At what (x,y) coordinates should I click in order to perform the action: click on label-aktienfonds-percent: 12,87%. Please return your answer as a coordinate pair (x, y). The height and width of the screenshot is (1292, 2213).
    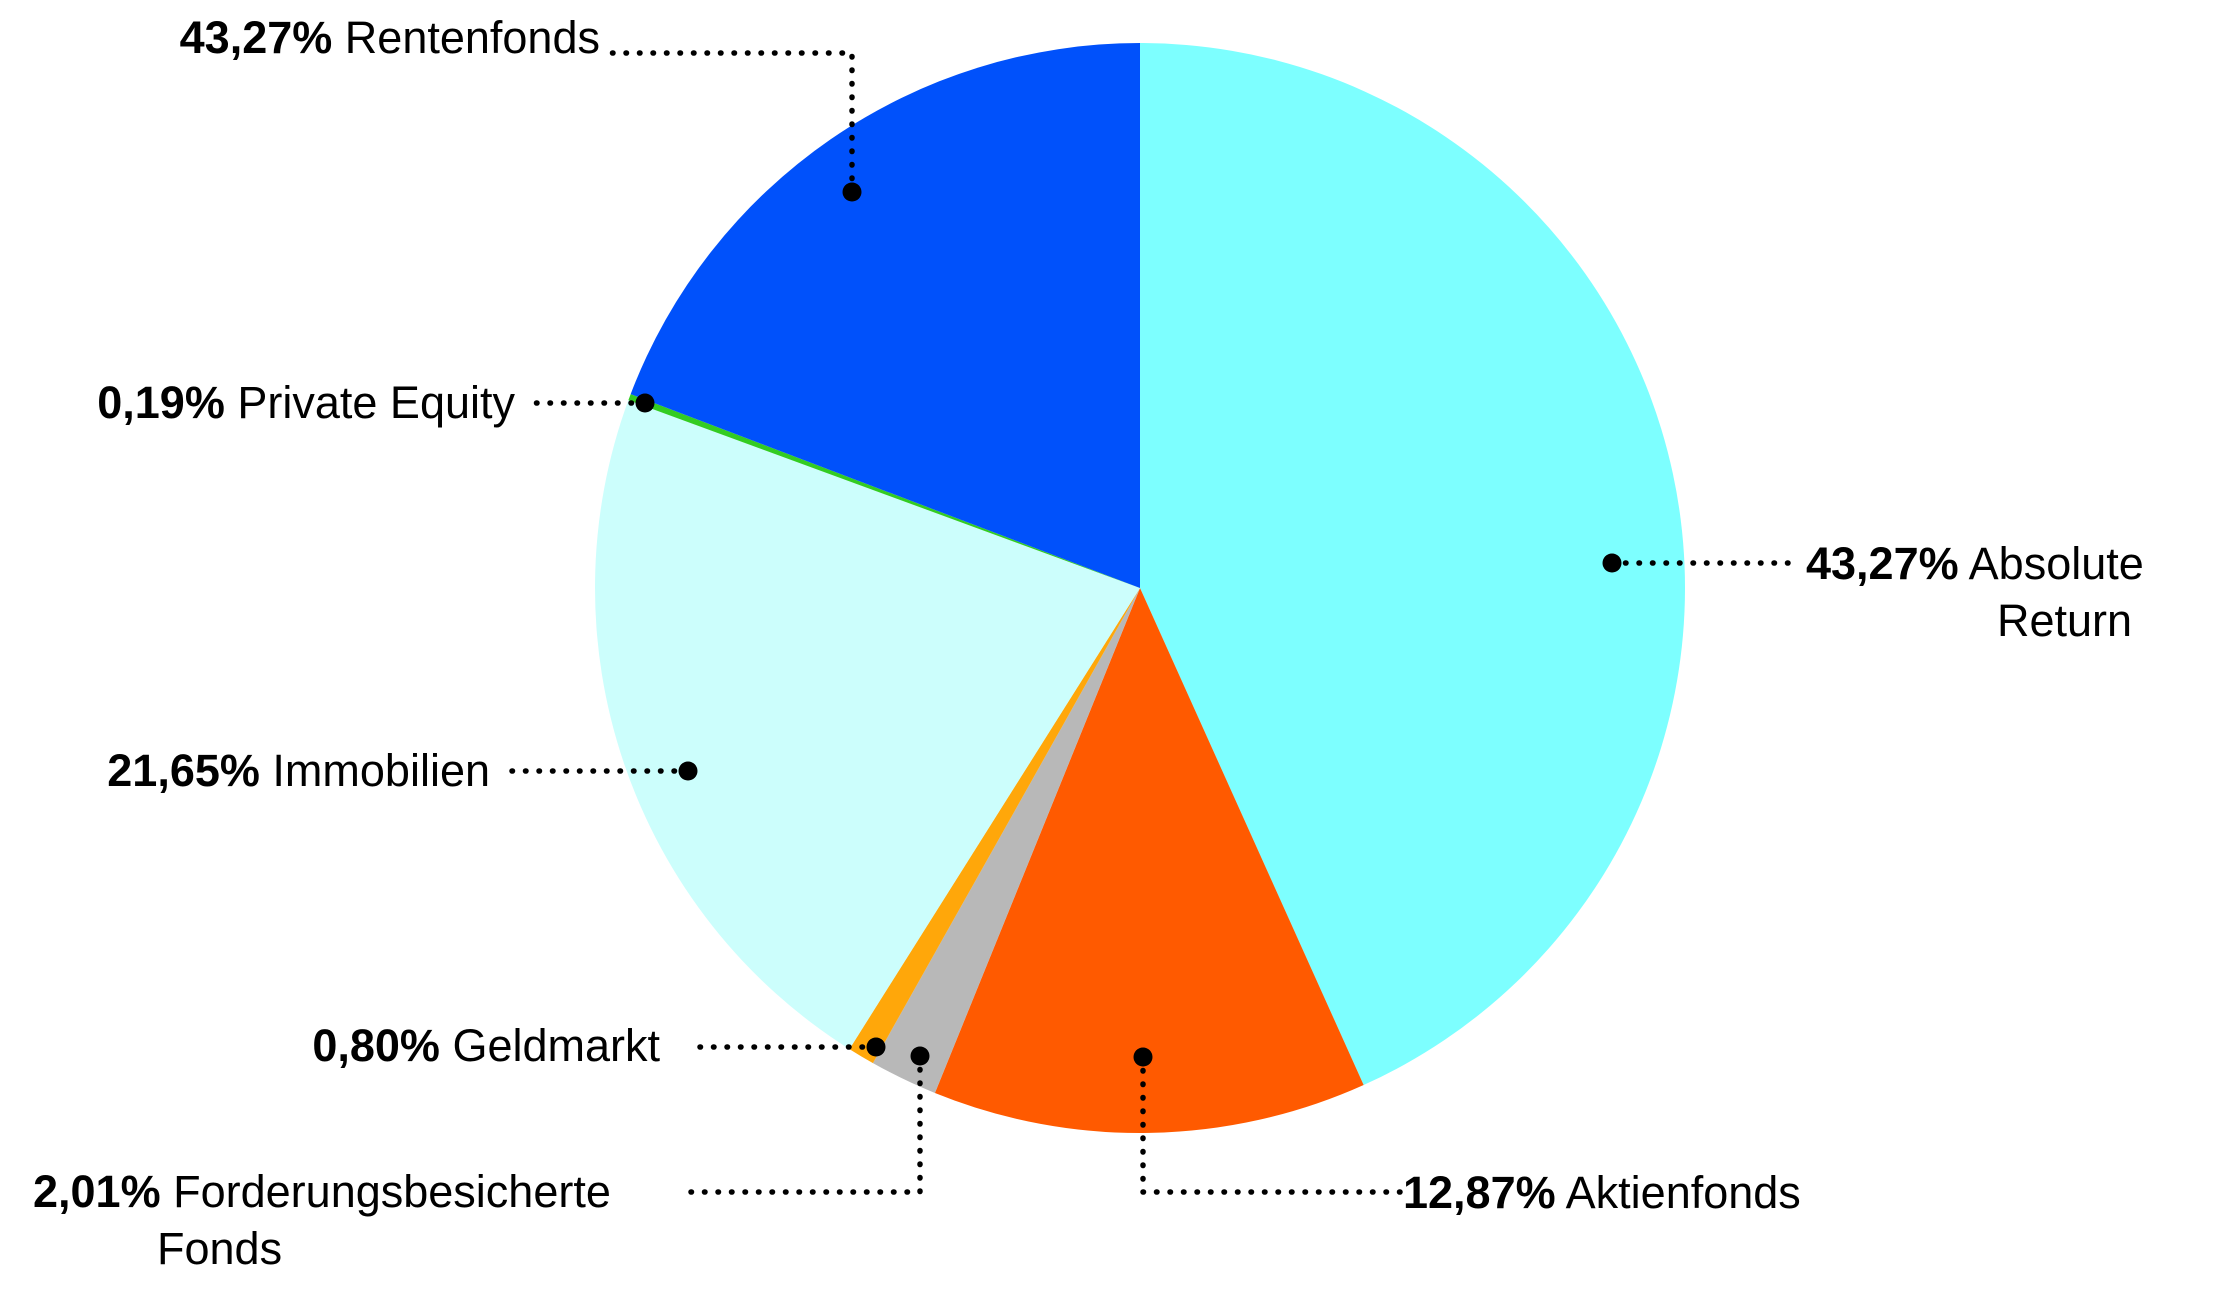
    Looking at the image, I should click on (1479, 1192).